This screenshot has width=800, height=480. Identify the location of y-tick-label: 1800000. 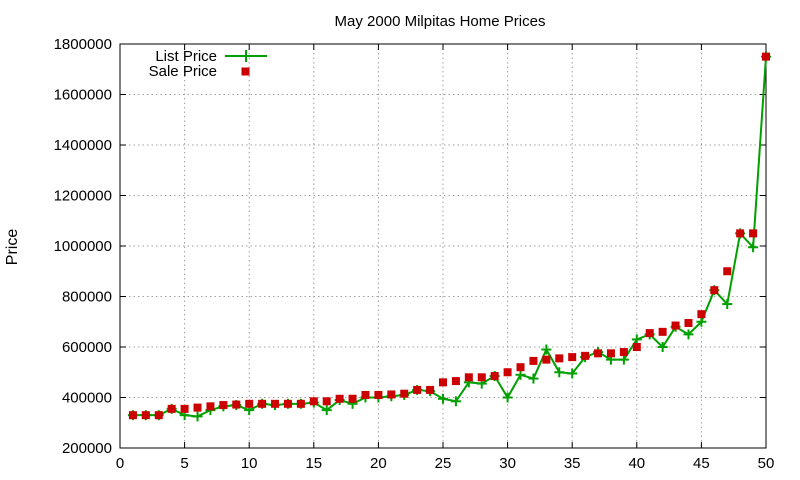
(83, 44).